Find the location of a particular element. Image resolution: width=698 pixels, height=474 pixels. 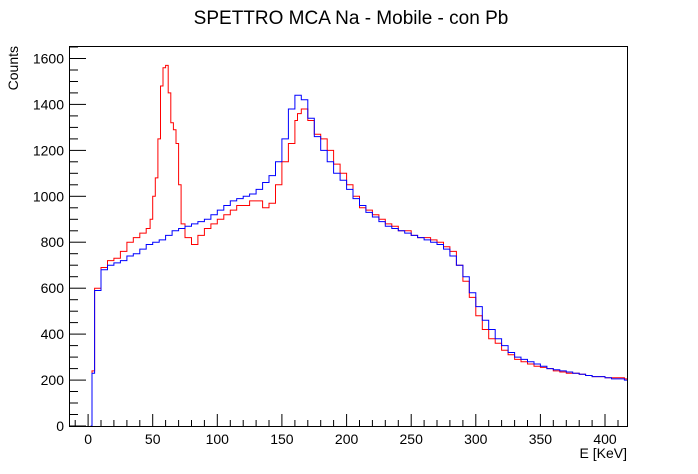

y-tick-label: 1400 is located at coordinates (48, 104).